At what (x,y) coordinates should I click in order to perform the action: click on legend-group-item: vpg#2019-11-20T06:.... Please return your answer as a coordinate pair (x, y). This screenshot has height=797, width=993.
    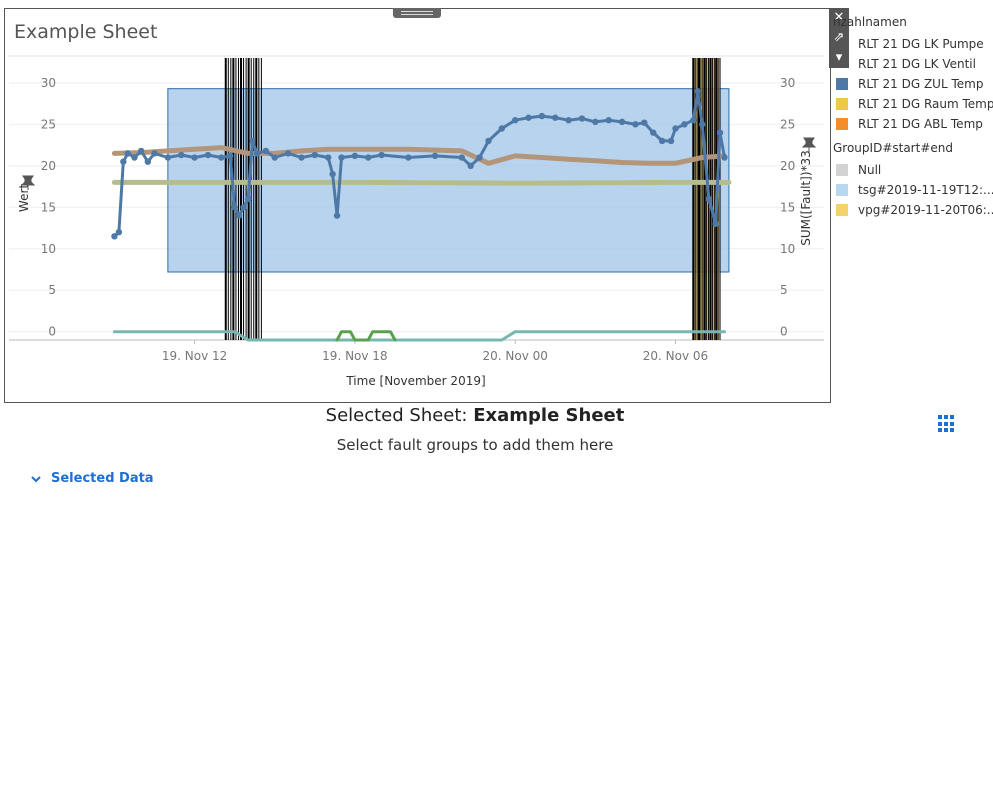
    Looking at the image, I should click on (913, 210).